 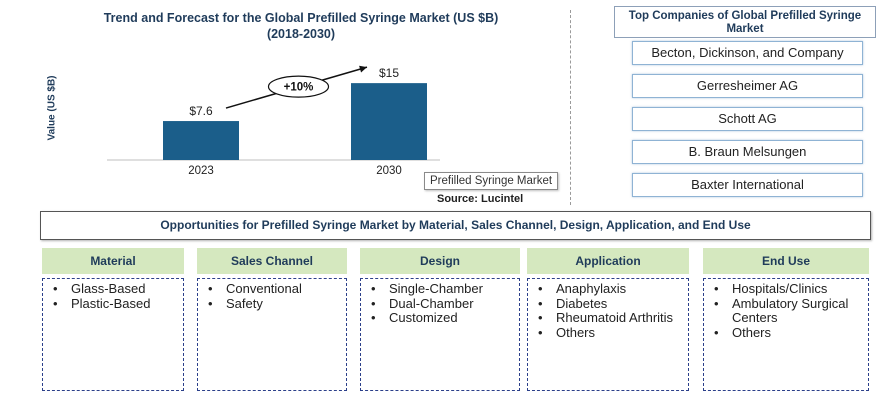 I want to click on hover-tooltip: Prefilled Syringe Market, so click(x=491, y=181).